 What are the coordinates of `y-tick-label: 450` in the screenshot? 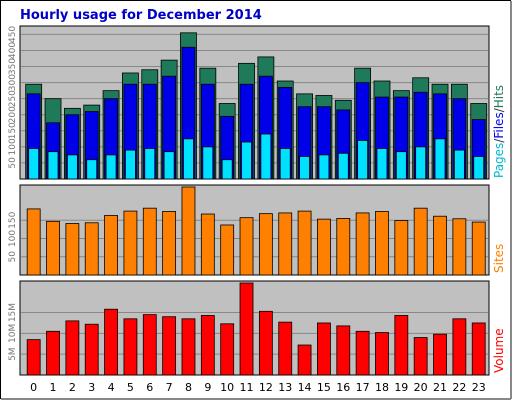 It's located at (13, 34).